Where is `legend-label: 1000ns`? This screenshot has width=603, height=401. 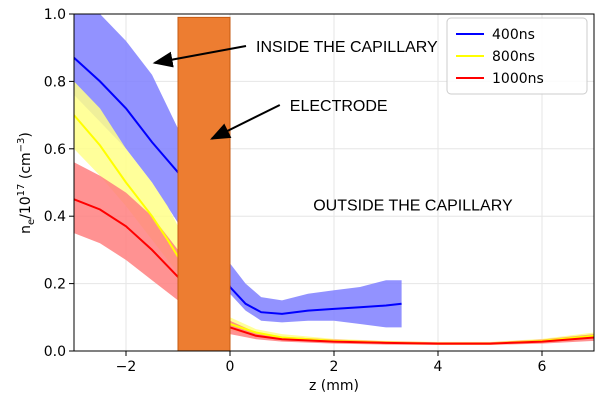 legend-label: 1000ns is located at coordinates (518, 79).